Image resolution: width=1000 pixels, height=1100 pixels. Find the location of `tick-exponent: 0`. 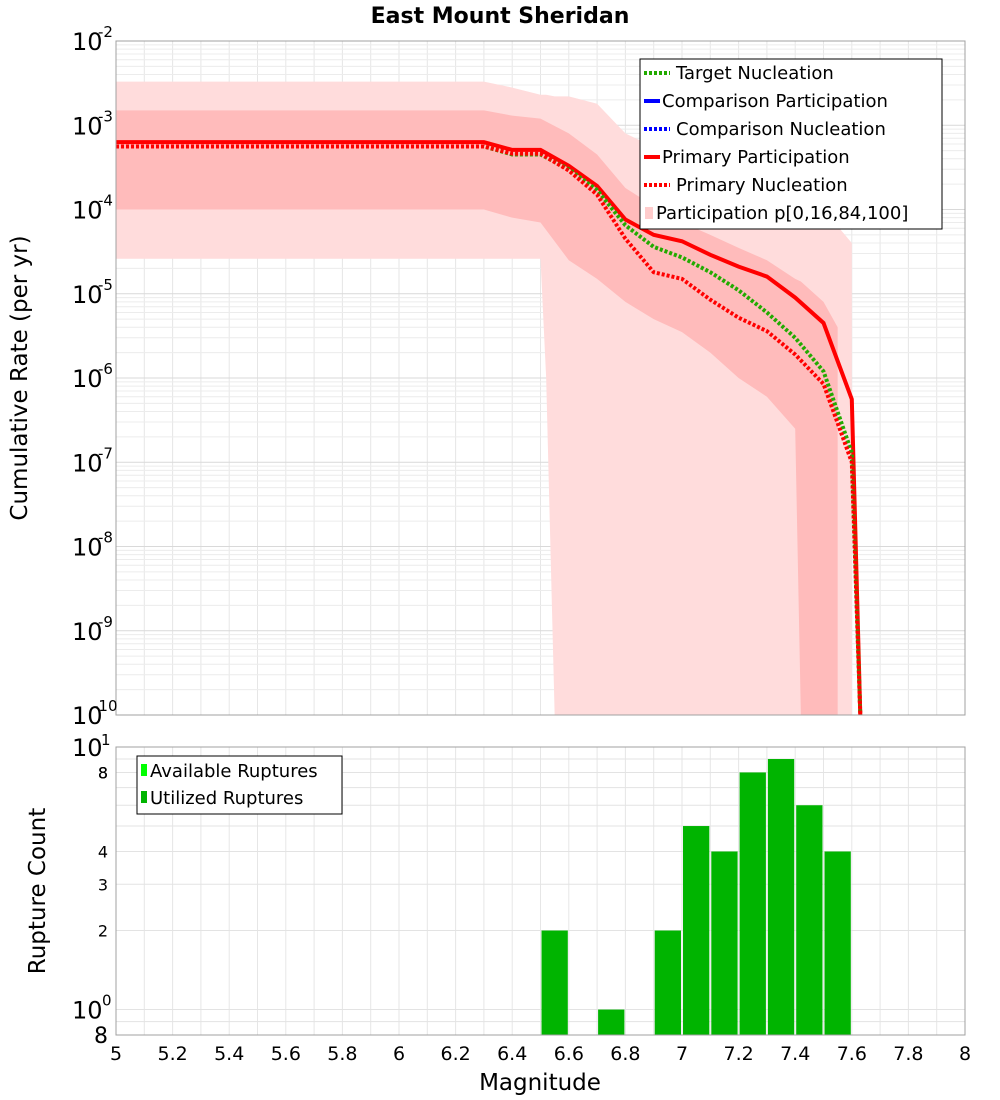

tick-exponent: 0 is located at coordinates (107, 1001).